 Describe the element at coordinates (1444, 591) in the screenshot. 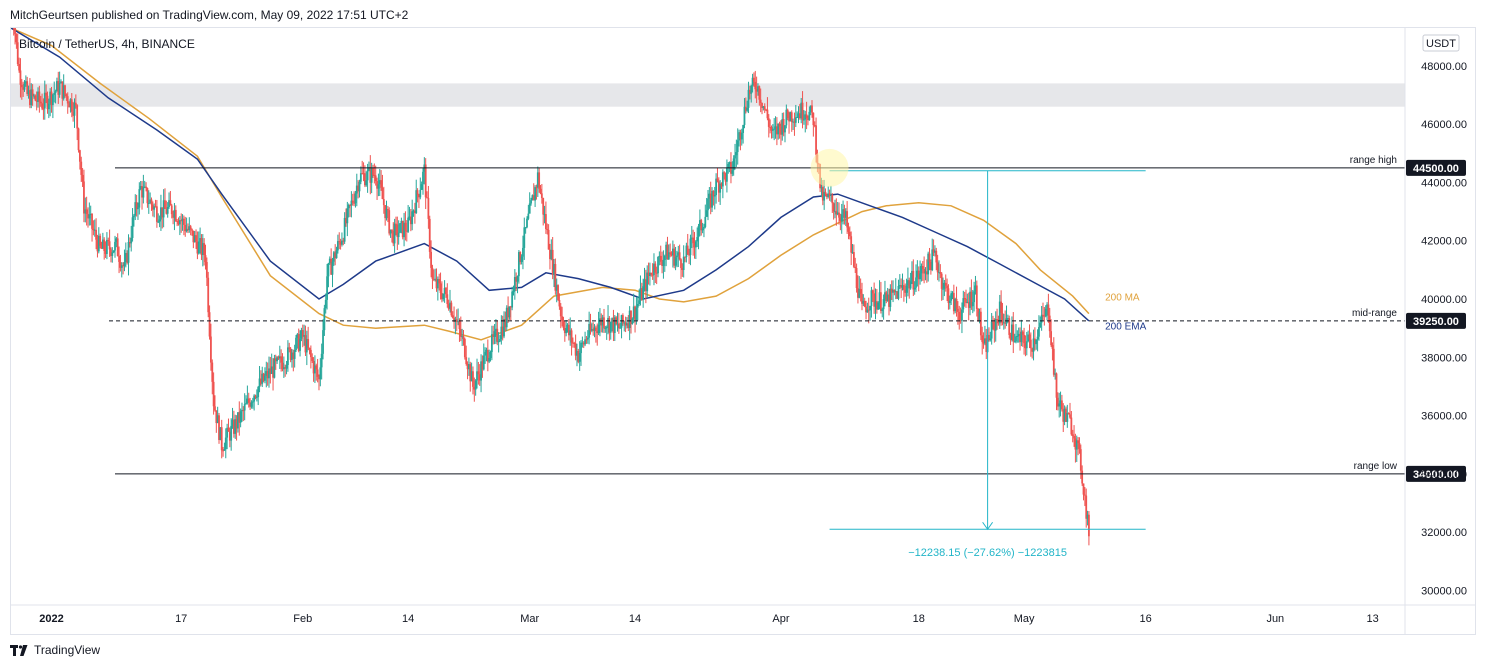

I see `price-tick-label: 30000.00` at that location.